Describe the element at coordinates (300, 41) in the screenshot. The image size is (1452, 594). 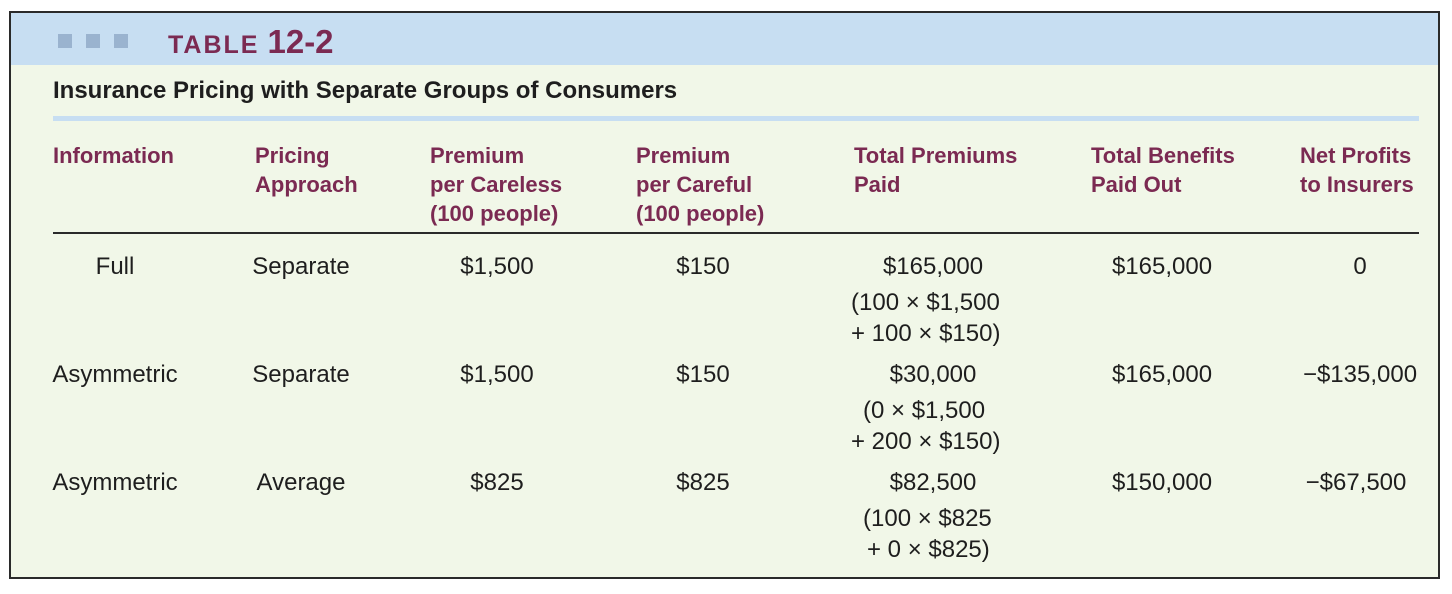
I see `table-number: 12-2` at that location.